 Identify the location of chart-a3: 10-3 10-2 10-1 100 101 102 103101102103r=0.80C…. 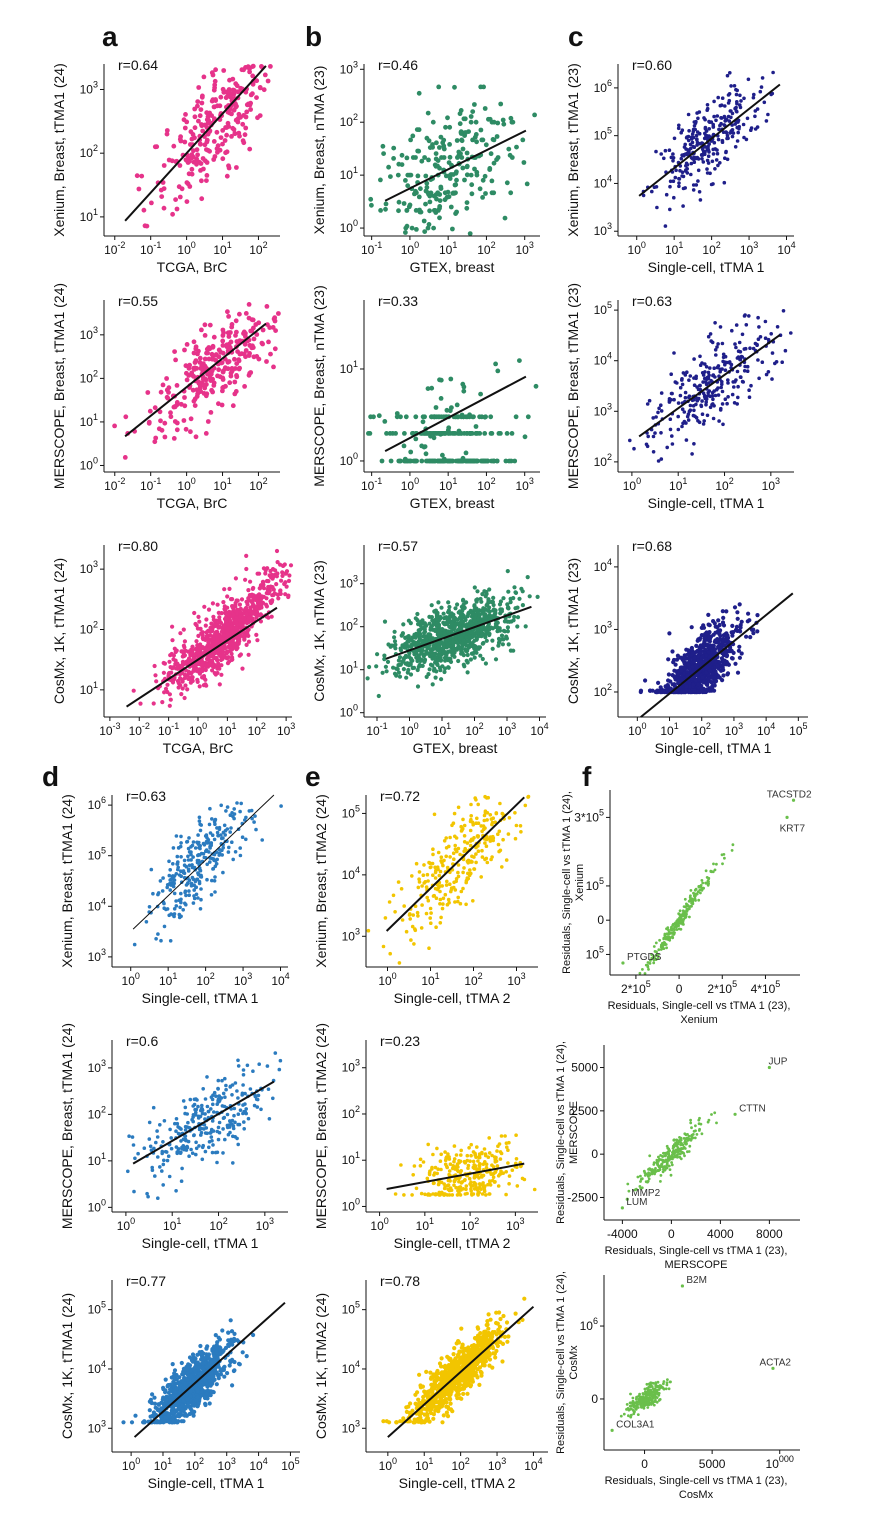
(173, 647).